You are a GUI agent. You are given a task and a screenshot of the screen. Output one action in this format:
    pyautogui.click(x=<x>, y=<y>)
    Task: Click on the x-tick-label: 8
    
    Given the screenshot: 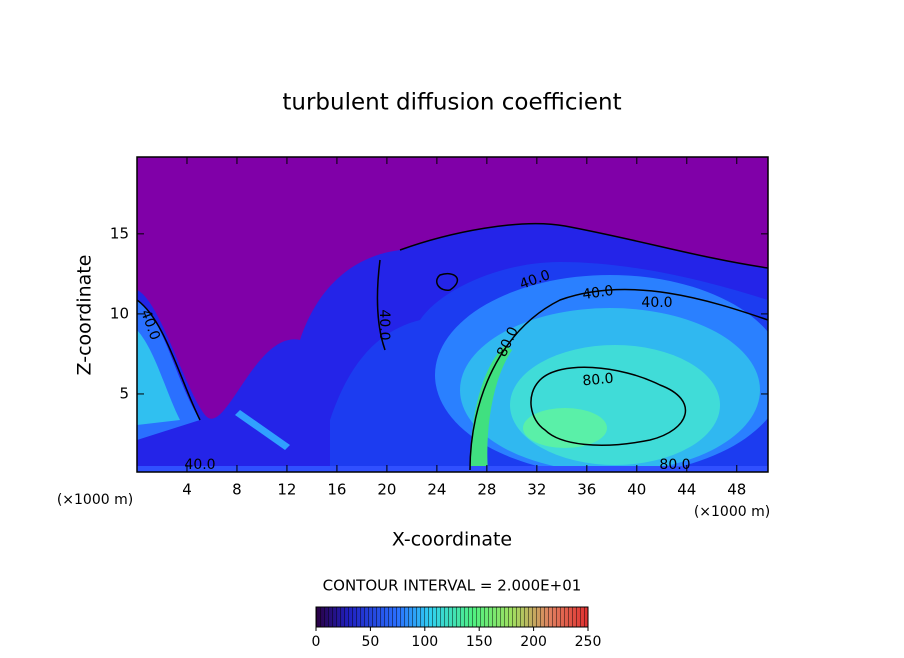 What is the action you would take?
    pyautogui.click(x=237, y=490)
    